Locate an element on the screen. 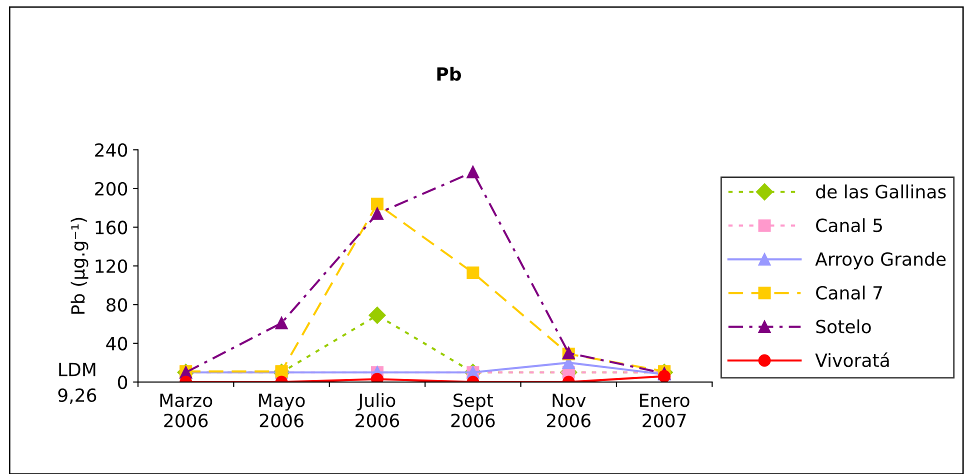 Image resolution: width=965 pixels, height=474 pixels. x-tick-label: Julio 2006 is located at coordinates (378, 410).